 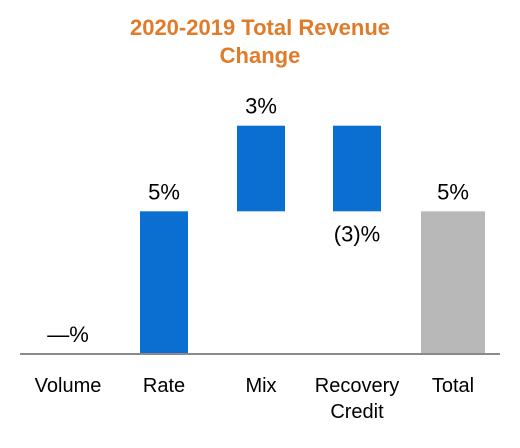 What do you see at coordinates (260, 42) in the screenshot?
I see `chart-title: 2020-2019 Total Revenue Change` at bounding box center [260, 42].